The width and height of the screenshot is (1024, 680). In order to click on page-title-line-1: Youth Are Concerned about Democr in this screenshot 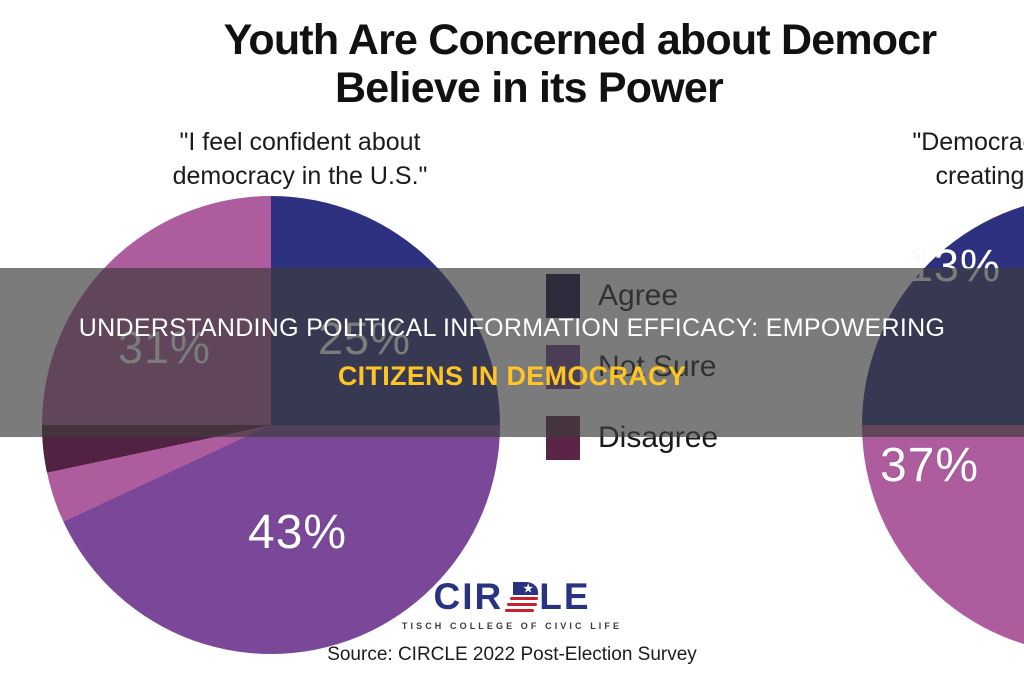, I will do `click(580, 40)`.